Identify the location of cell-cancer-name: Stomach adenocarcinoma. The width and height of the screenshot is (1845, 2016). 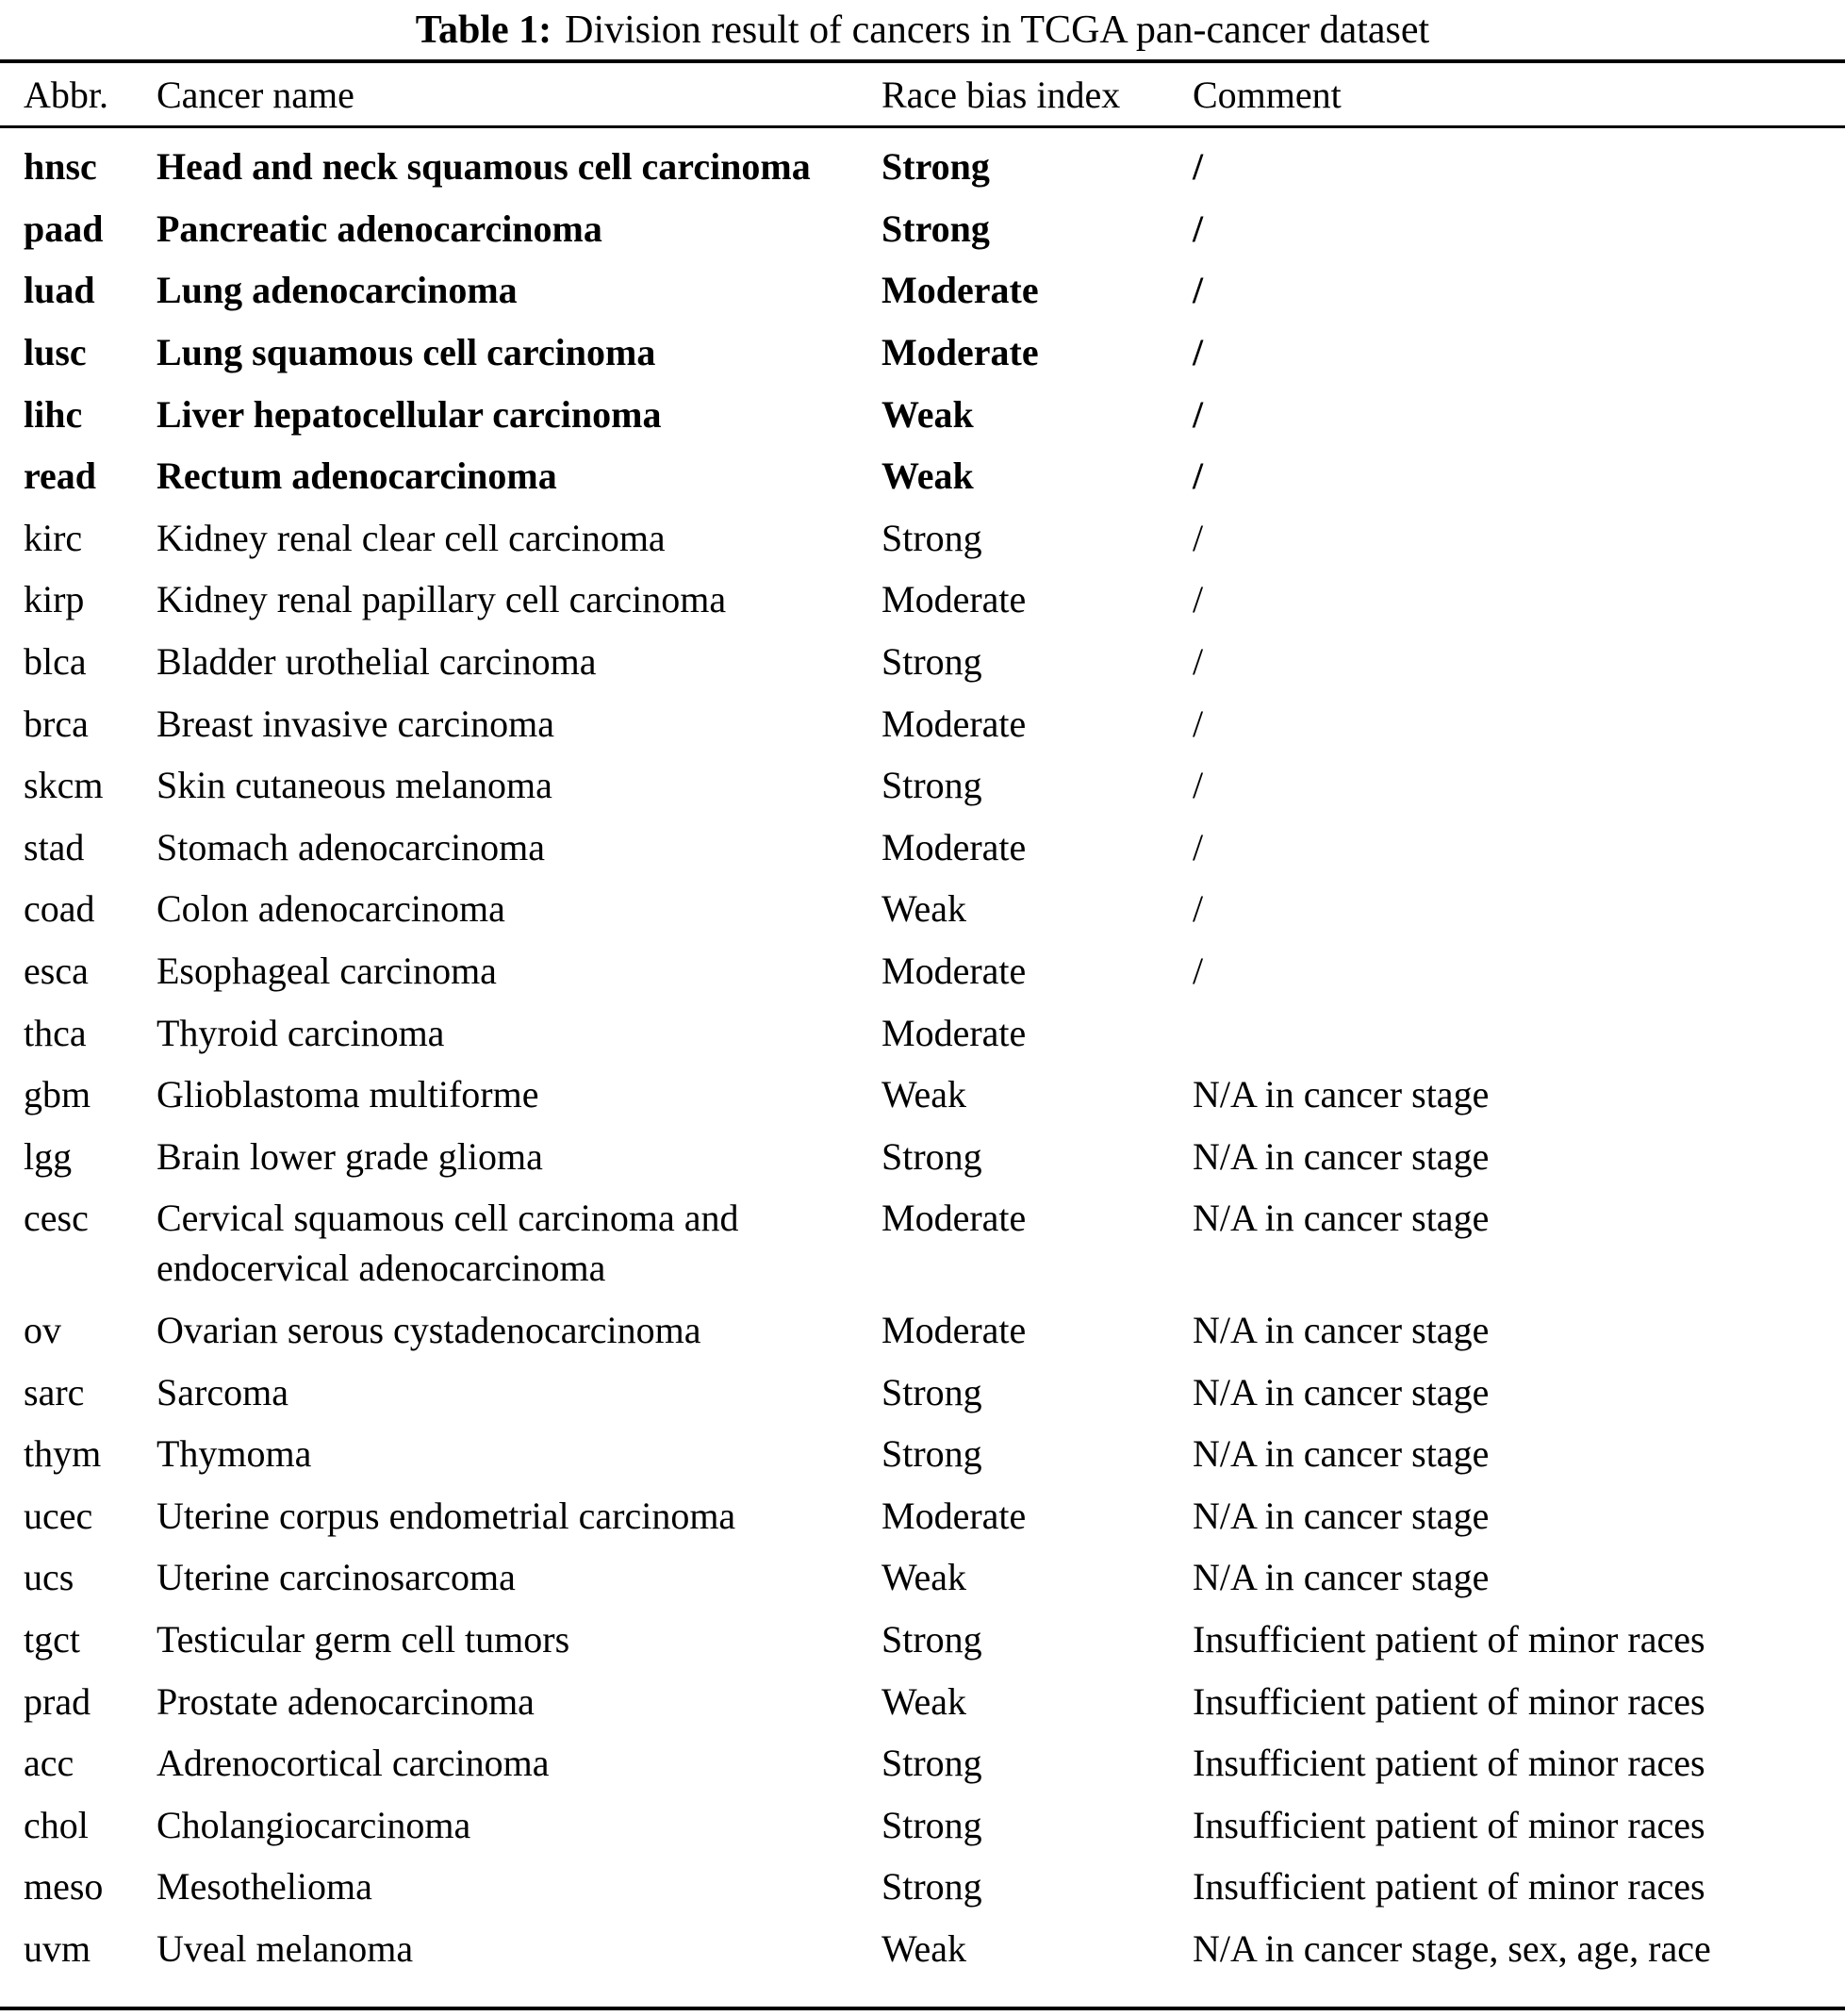
(351, 846).